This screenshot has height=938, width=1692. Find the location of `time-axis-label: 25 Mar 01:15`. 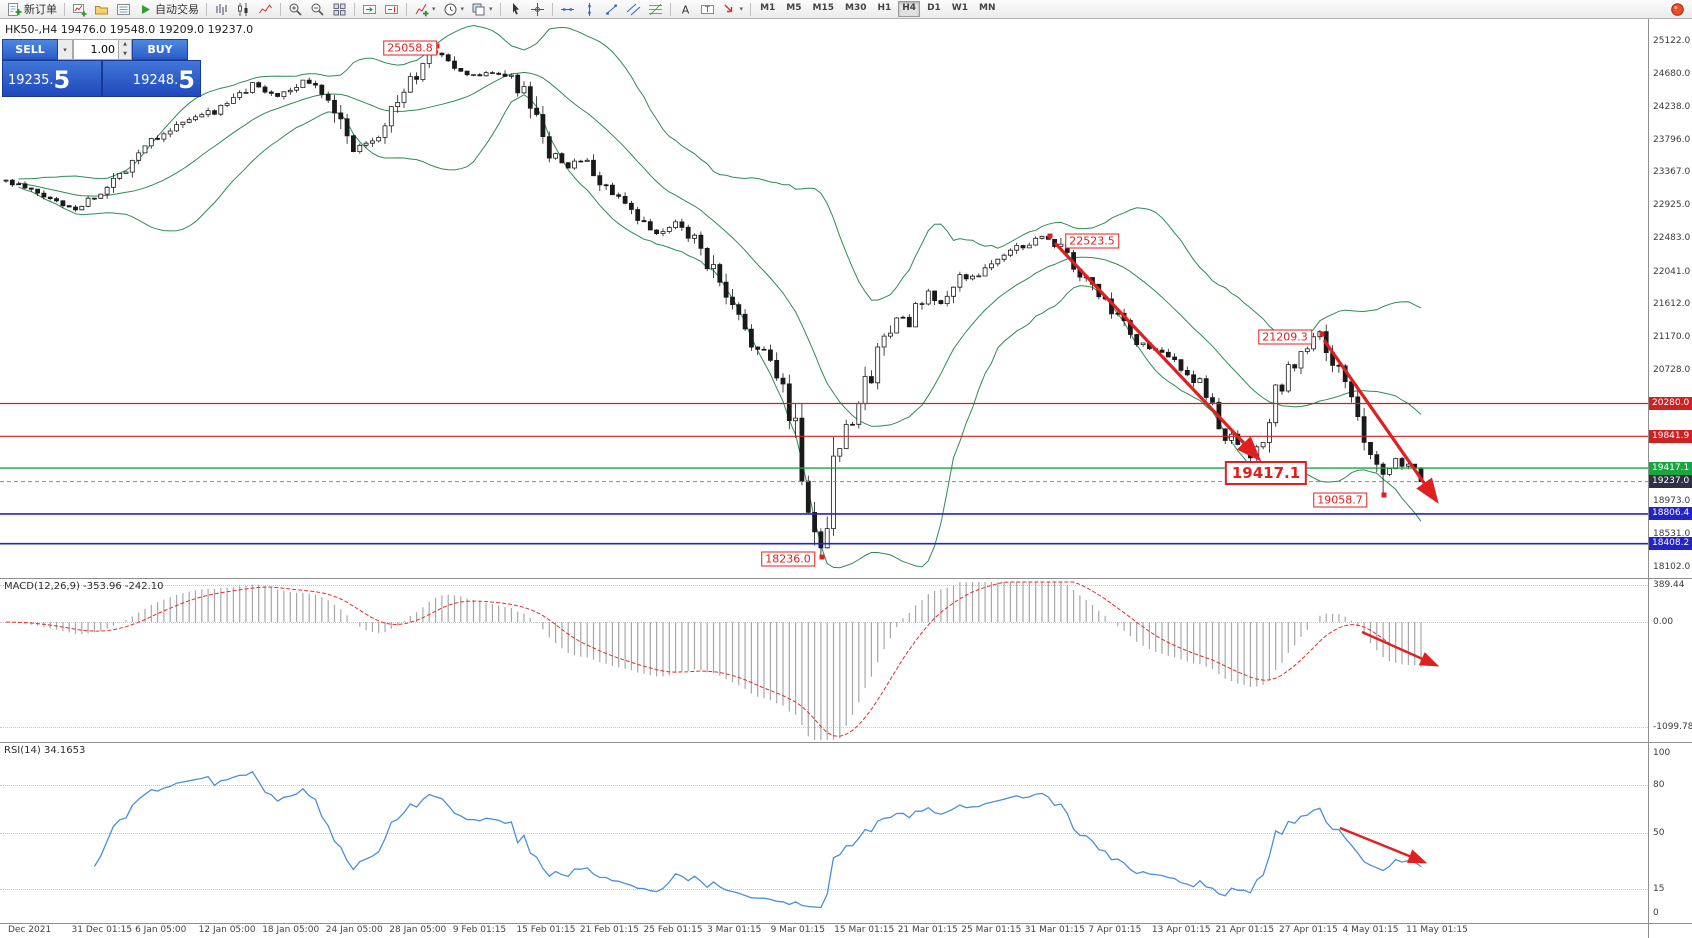

time-axis-label: 25 Mar 01:15 is located at coordinates (991, 930).